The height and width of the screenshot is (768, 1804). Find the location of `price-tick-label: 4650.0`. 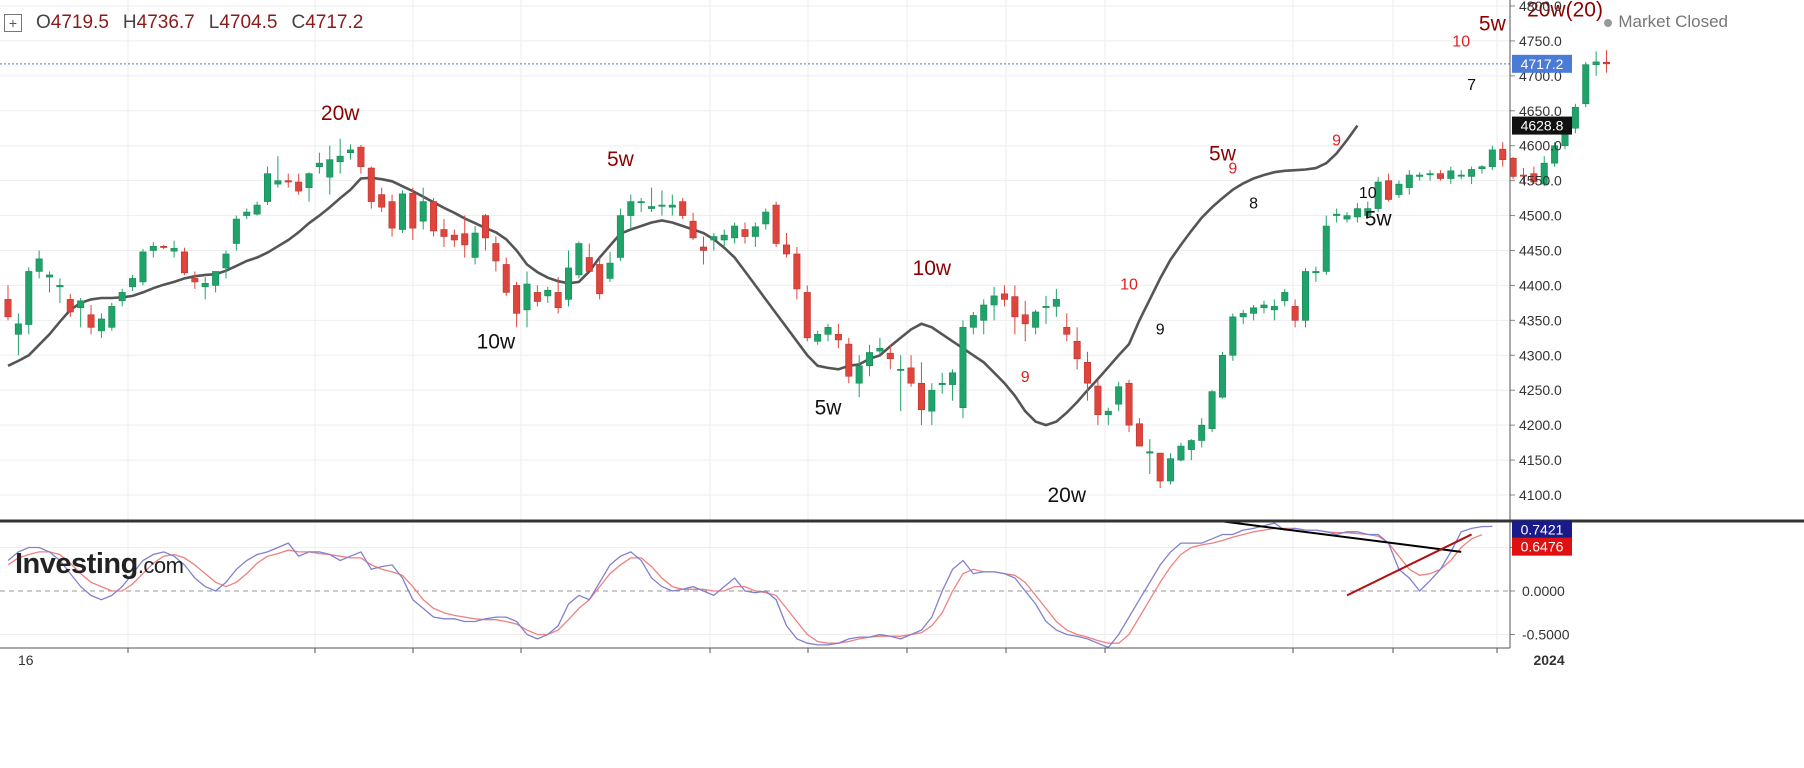

price-tick-label: 4650.0 is located at coordinates (1540, 111).